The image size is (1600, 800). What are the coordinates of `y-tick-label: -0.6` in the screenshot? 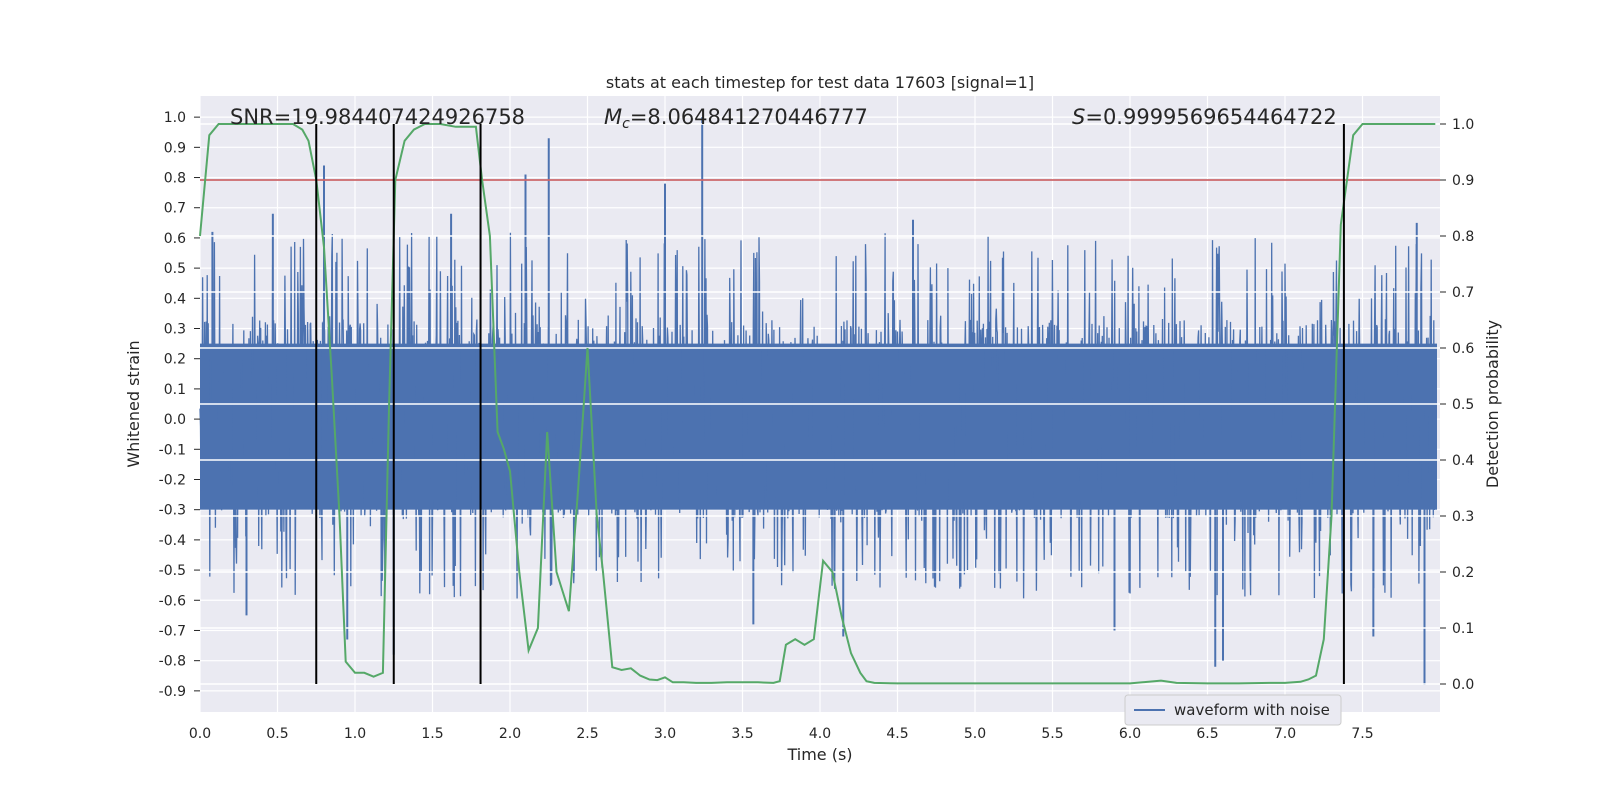 It's located at (172, 601).